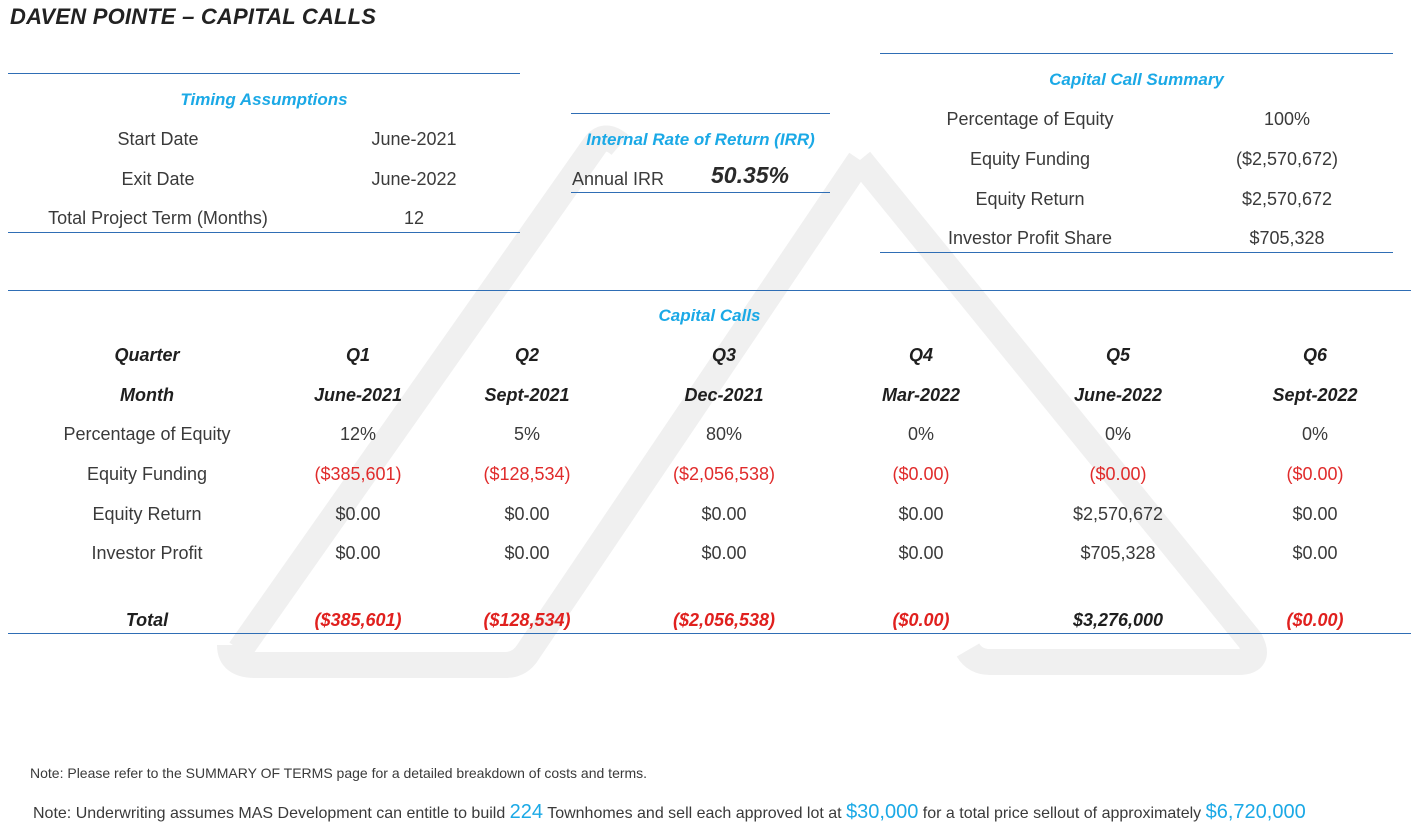 The width and height of the screenshot is (1411, 839). I want to click on calls-cell-funding: ($385,601), so click(358, 474).